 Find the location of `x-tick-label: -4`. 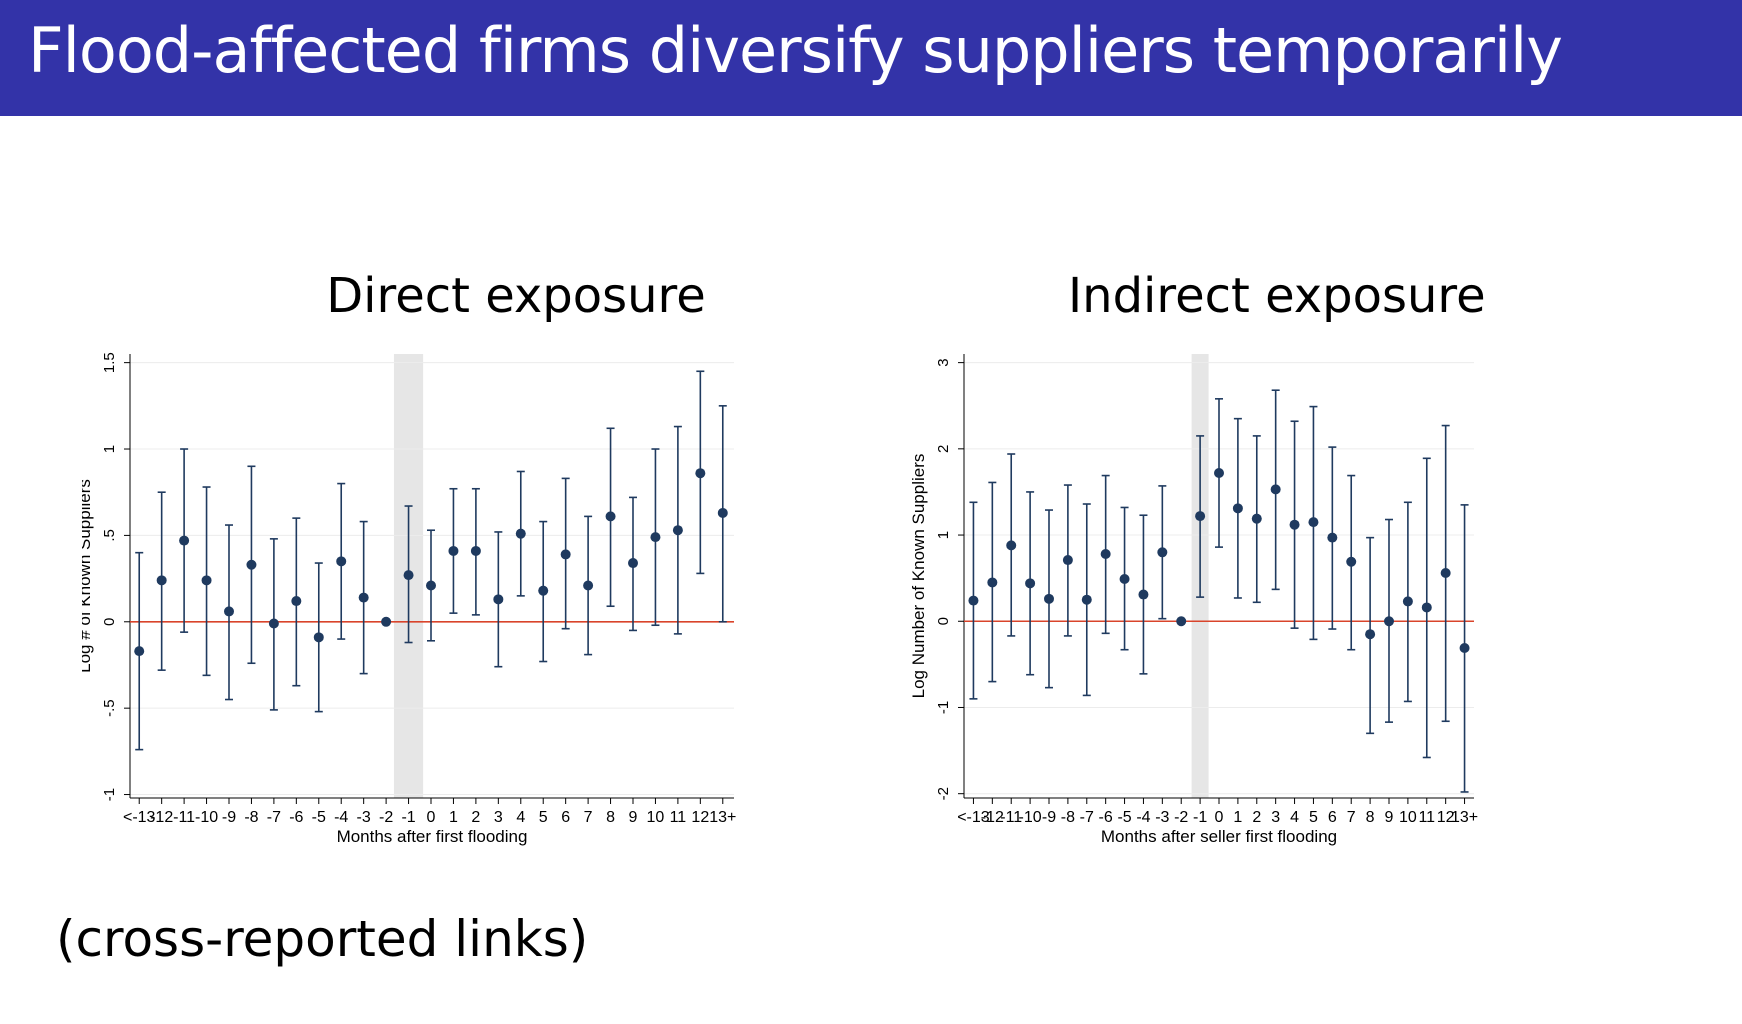

x-tick-label: -4 is located at coordinates (1143, 817).